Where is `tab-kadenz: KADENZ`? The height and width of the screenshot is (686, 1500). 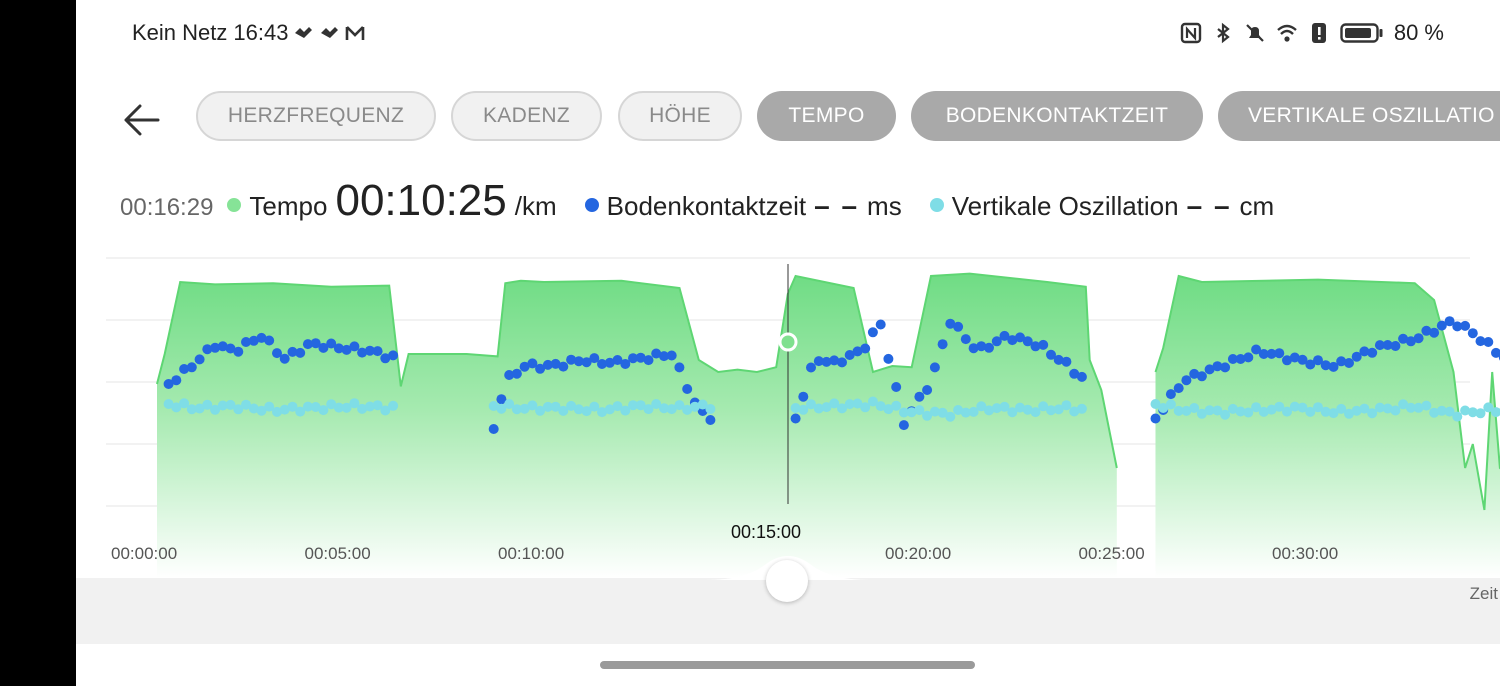
tab-kadenz: KADENZ is located at coordinates (526, 116).